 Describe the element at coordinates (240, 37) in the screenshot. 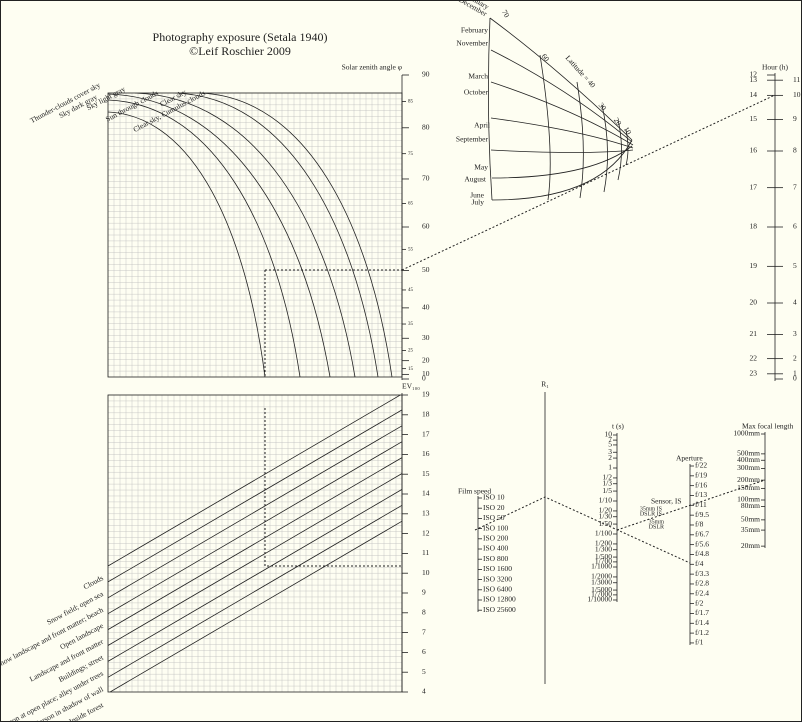

I see `title: Photography exposure (Setala 1940)` at that location.